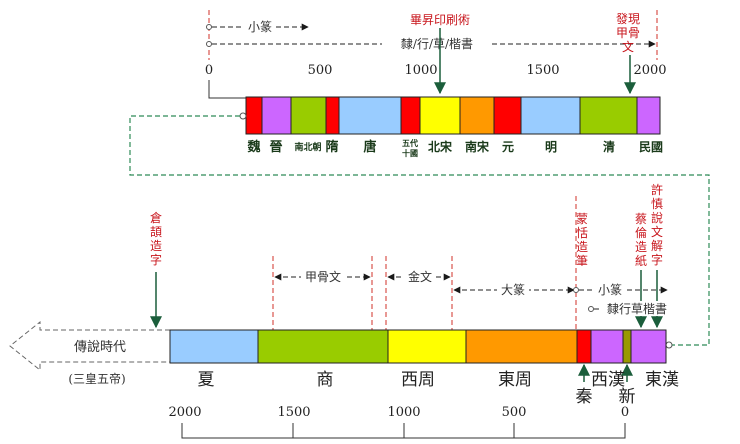  I want to click on legend-era-sub-label: (三皇五帝), so click(96, 378).